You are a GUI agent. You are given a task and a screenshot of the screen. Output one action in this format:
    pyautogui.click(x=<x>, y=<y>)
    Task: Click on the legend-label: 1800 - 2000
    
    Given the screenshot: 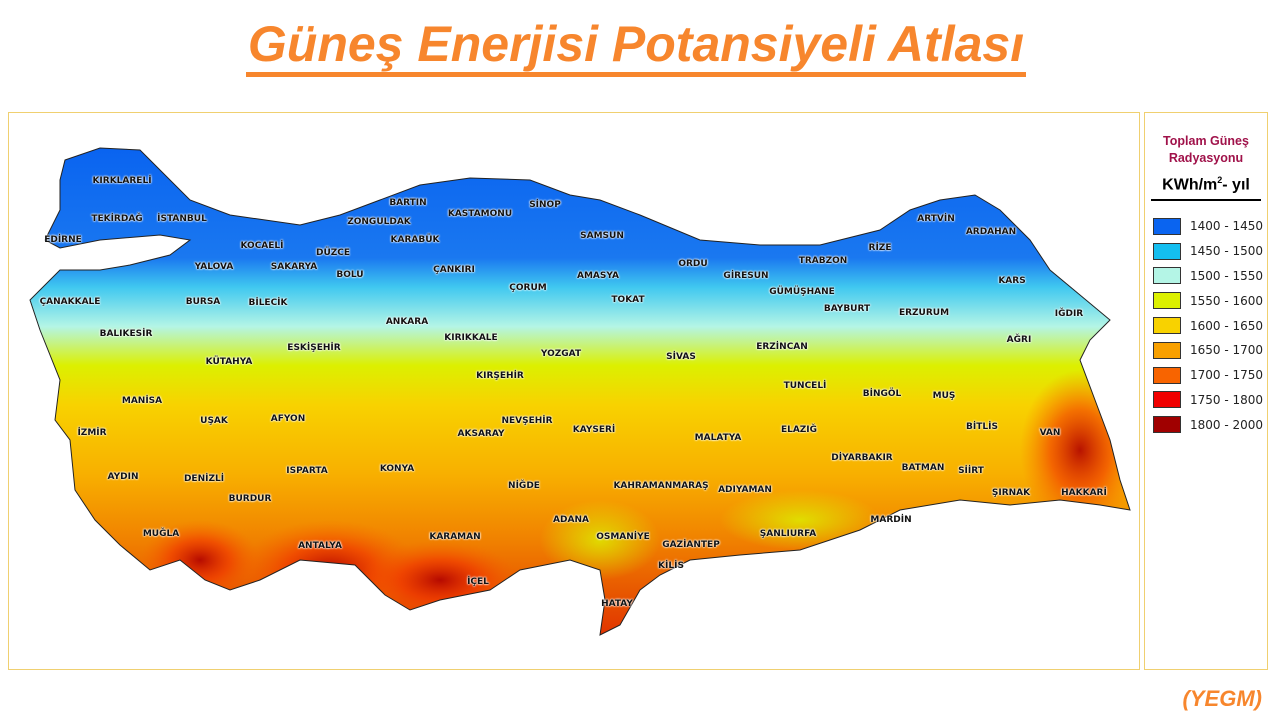 What is the action you would take?
    pyautogui.click(x=1227, y=424)
    